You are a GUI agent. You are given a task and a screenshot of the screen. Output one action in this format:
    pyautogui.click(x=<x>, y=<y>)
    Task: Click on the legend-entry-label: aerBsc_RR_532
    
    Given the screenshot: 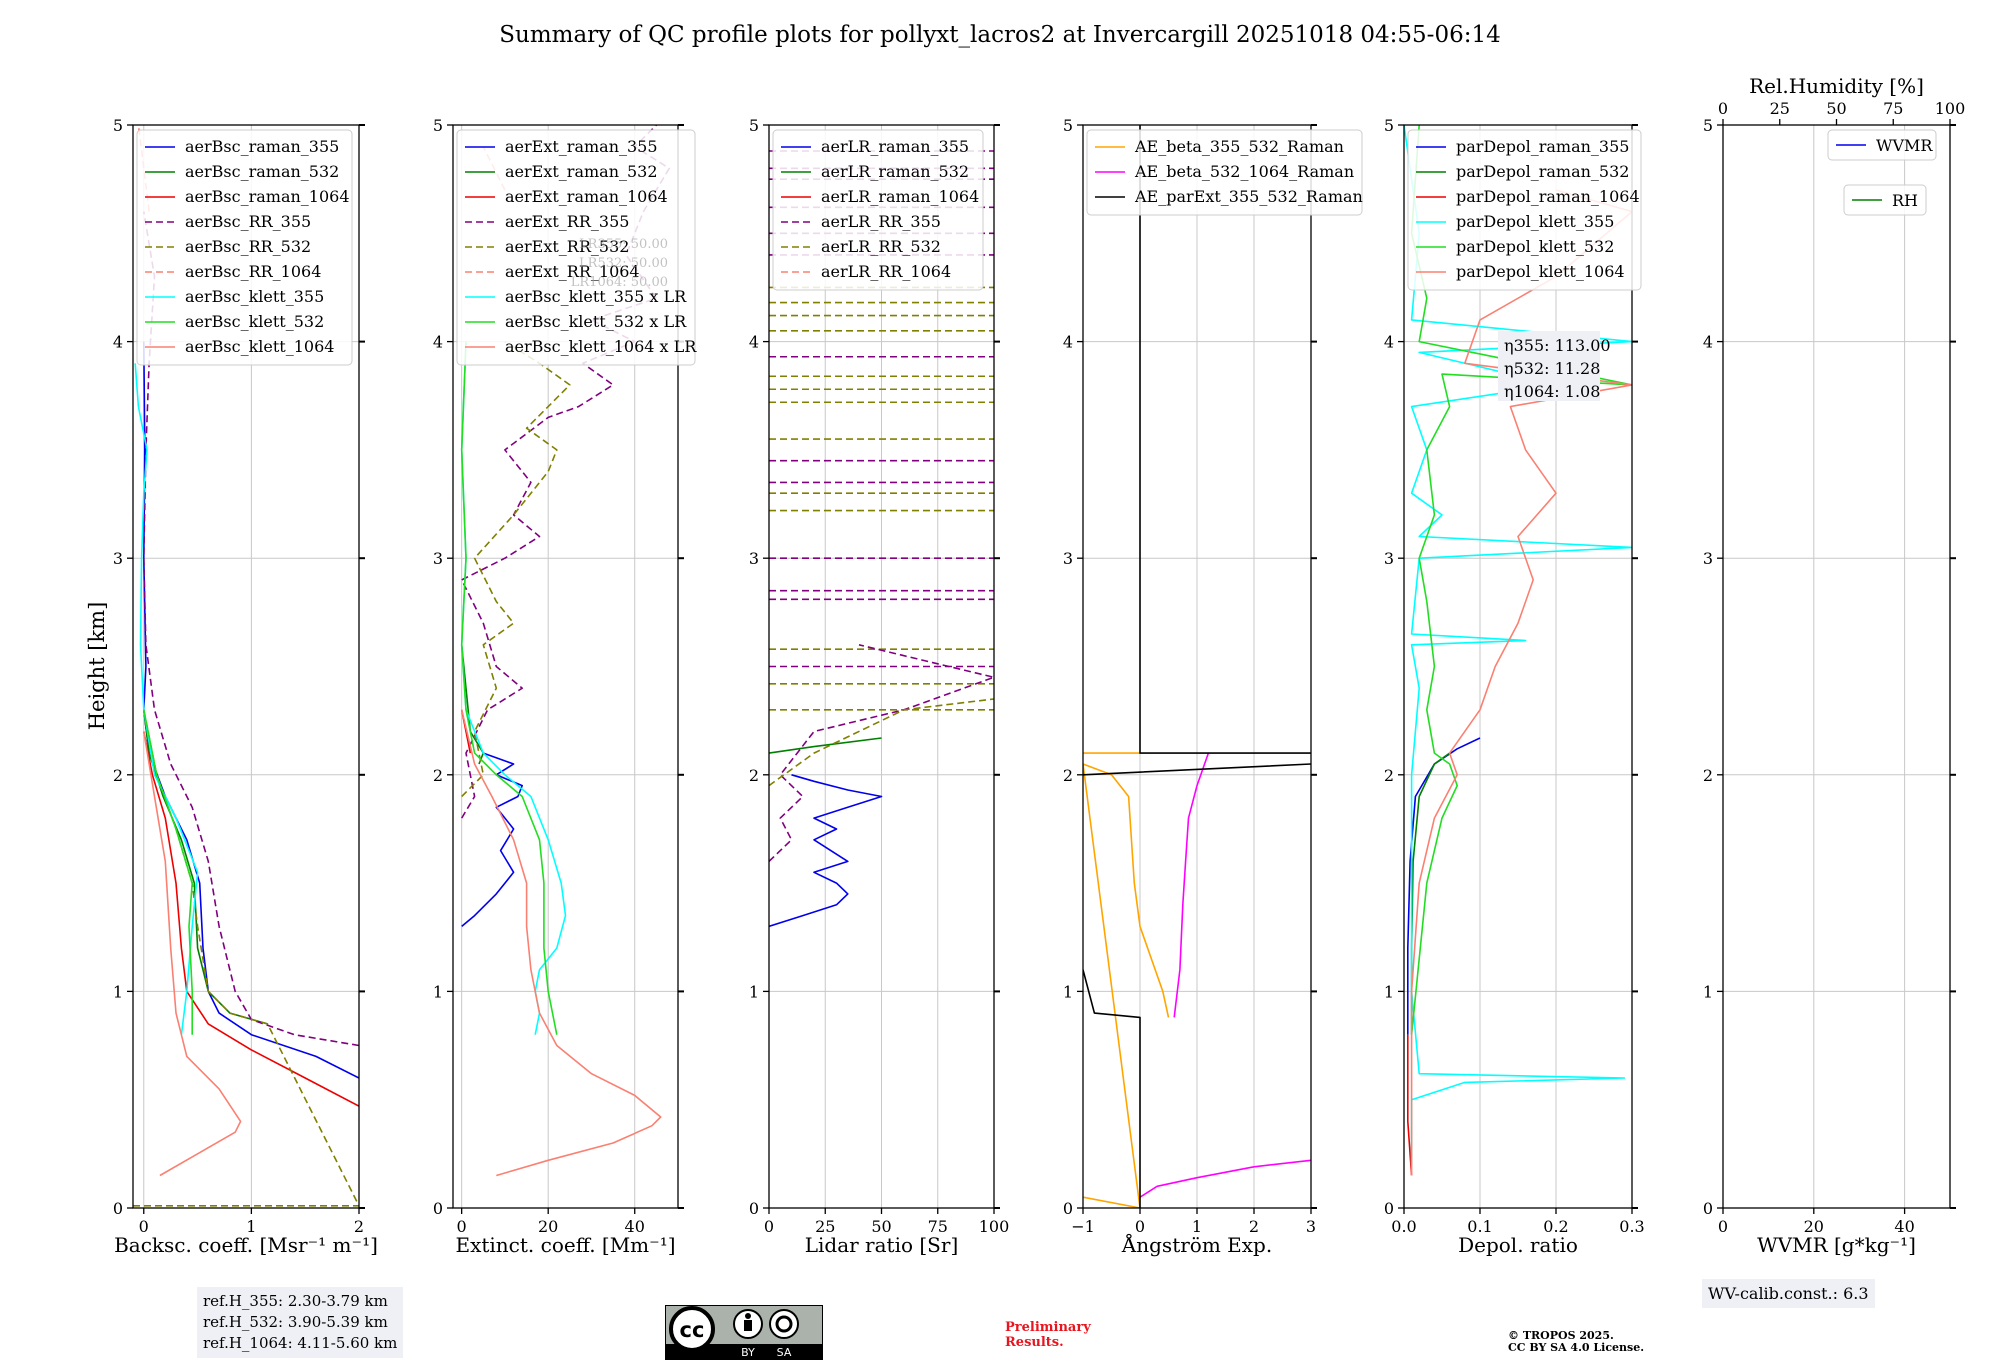 What is the action you would take?
    pyautogui.click(x=248, y=246)
    